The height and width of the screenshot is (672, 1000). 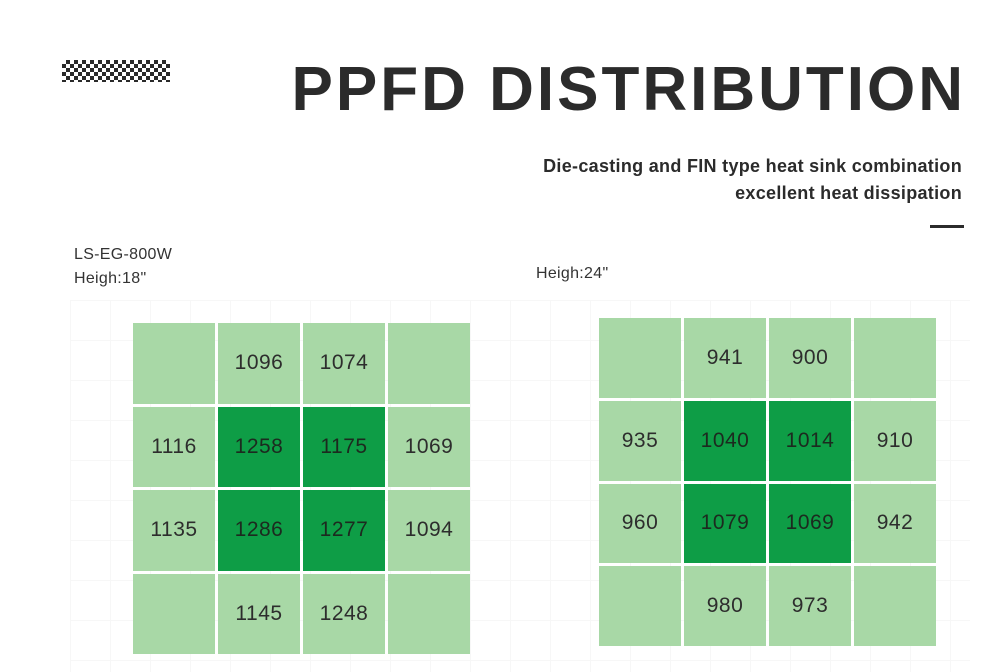 I want to click on ppfd-cell: 960, so click(x=640, y=523).